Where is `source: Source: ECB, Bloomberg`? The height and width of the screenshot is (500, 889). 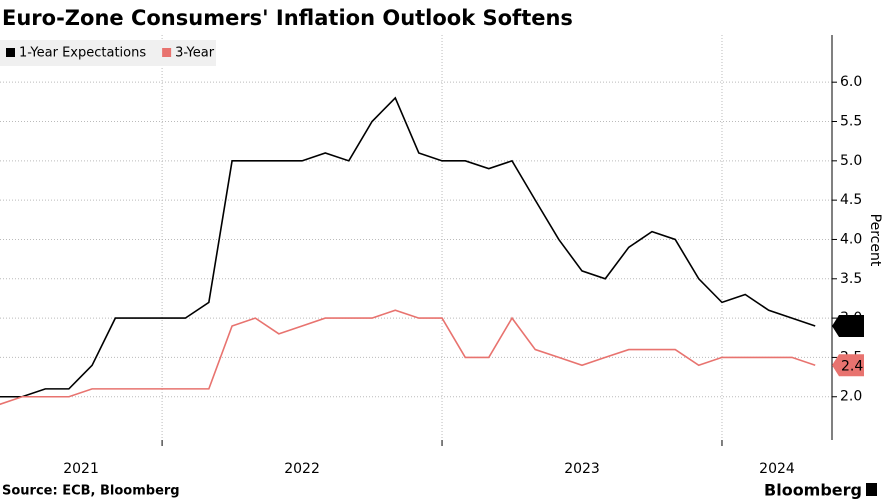
source: Source: ECB, Bloomberg is located at coordinates (91, 491).